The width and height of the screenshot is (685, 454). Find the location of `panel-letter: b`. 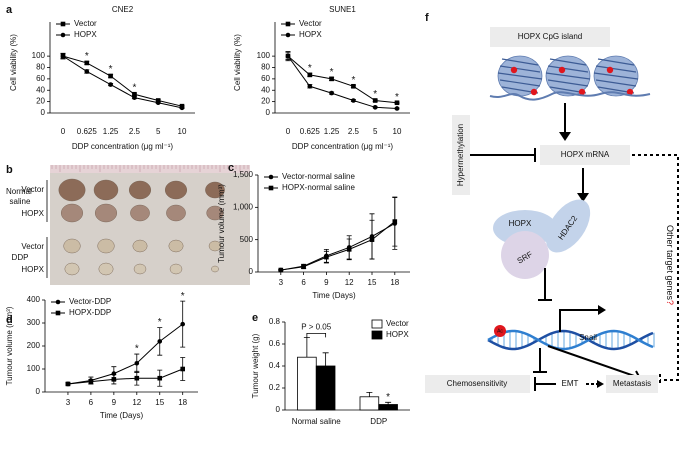

panel-letter: b is located at coordinates (9, 170).